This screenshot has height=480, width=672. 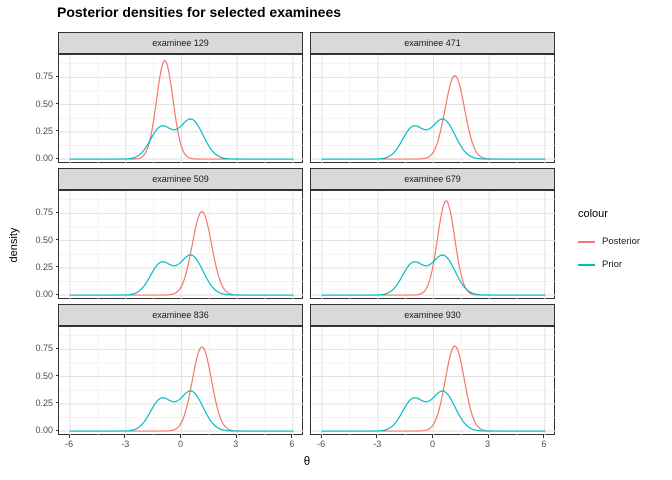 I want to click on legend-entry-label: Prior, so click(x=612, y=264).